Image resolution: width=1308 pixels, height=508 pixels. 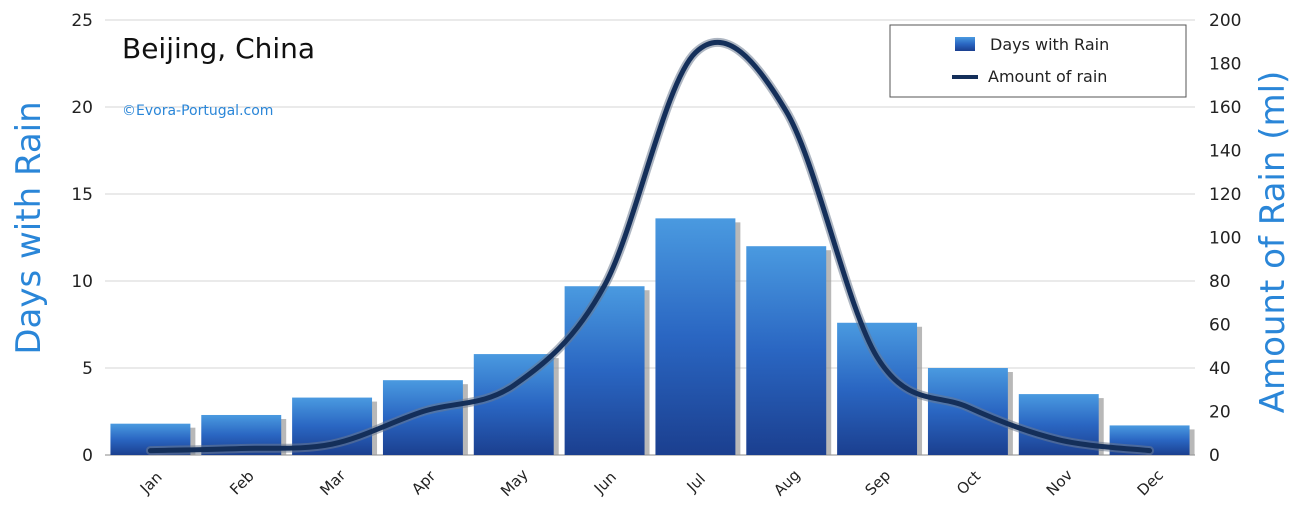 I want to click on legend-box, so click(x=1038, y=61).